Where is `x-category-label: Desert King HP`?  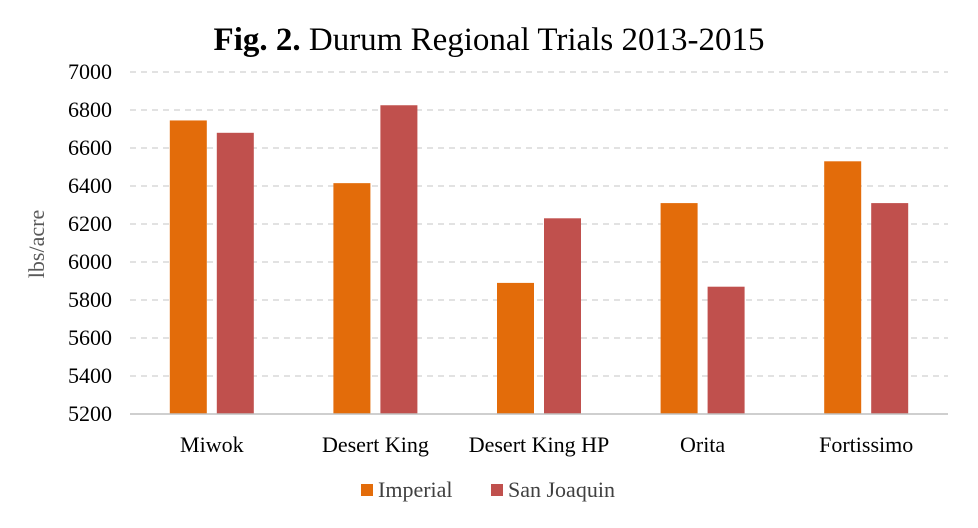
x-category-label: Desert King HP is located at coordinates (539, 444).